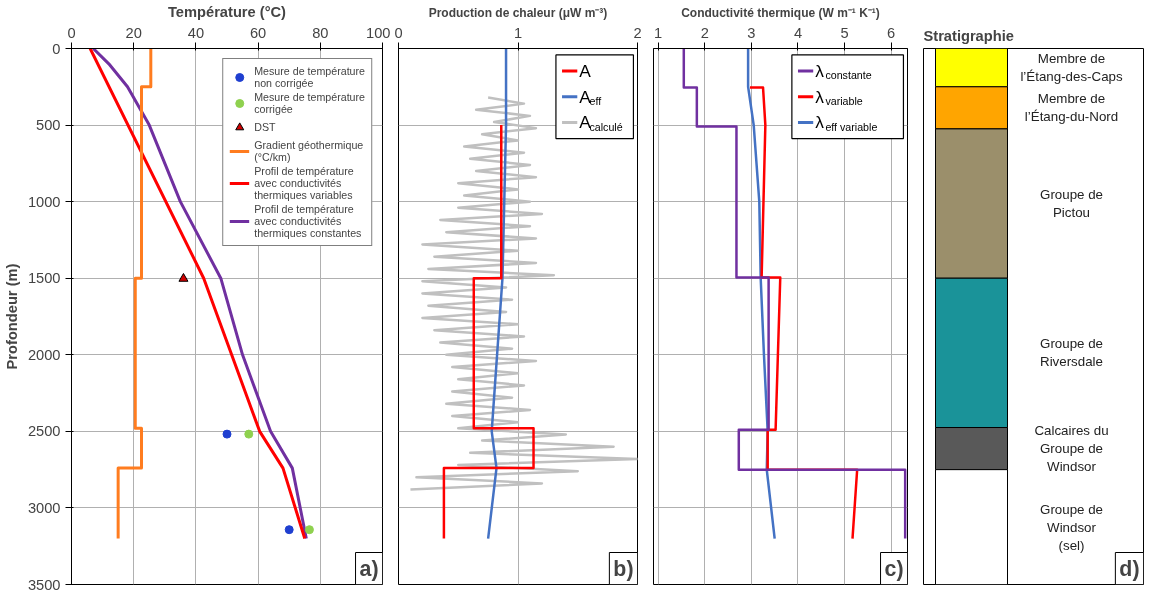  I want to click on y-tick-label: 500, so click(48, 125).